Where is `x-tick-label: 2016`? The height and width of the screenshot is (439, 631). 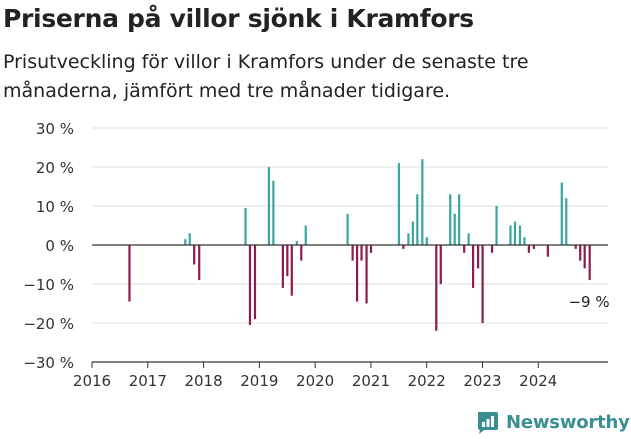 x-tick-label: 2016 is located at coordinates (92, 381).